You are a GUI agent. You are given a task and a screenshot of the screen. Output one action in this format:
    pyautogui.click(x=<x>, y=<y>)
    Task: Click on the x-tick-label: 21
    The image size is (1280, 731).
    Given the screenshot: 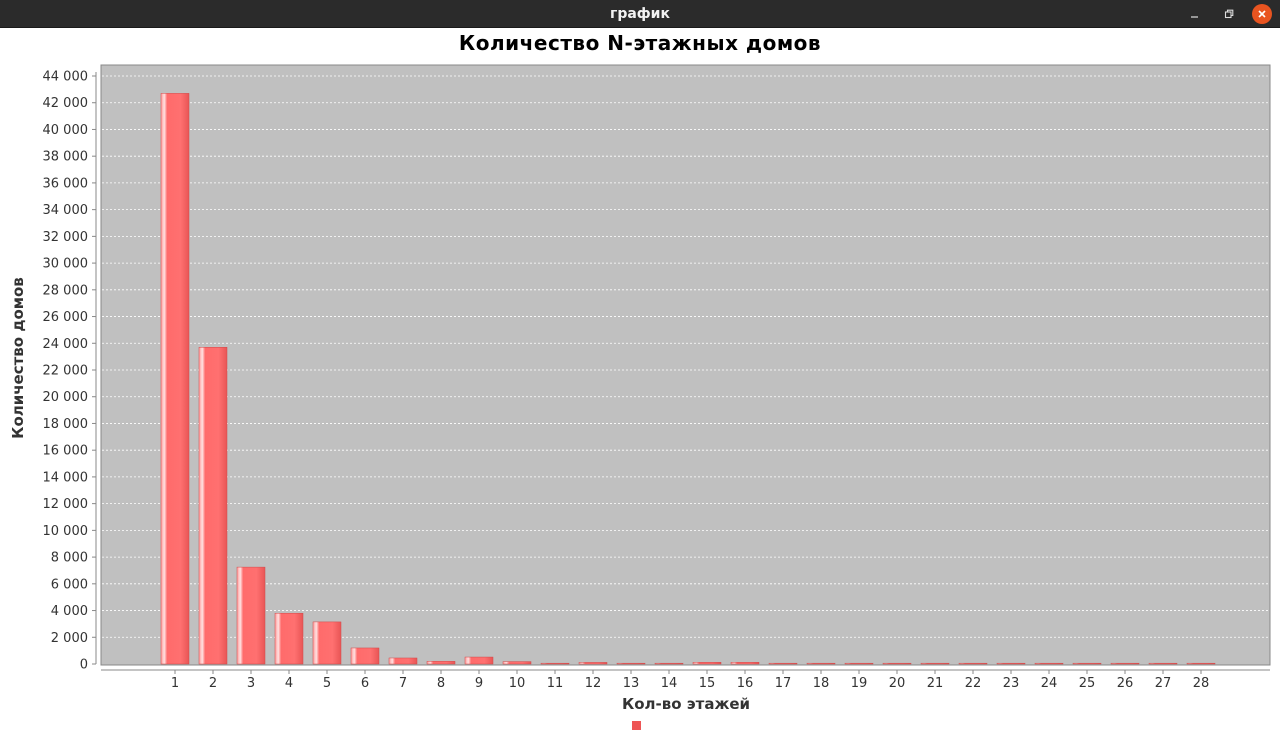 What is the action you would take?
    pyautogui.click(x=935, y=683)
    